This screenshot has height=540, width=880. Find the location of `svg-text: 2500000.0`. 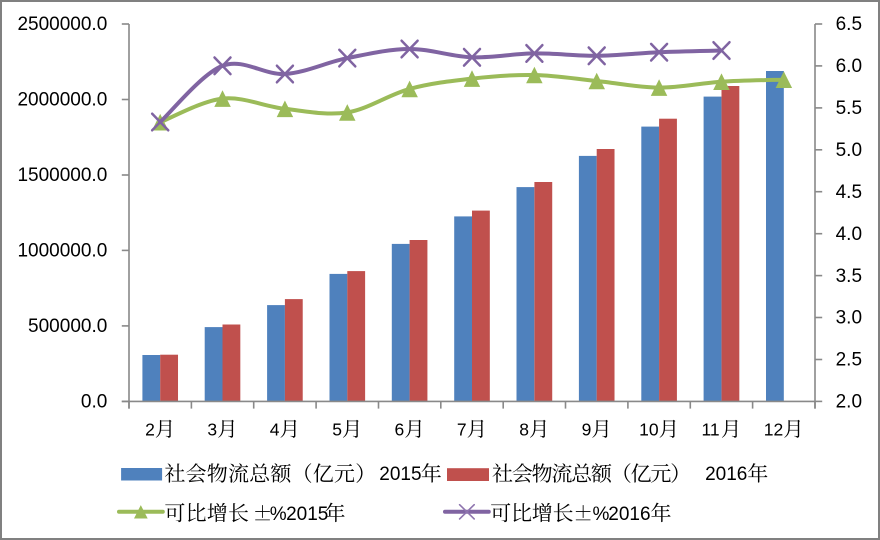

svg-text: 2500000.0 is located at coordinates (62, 24).